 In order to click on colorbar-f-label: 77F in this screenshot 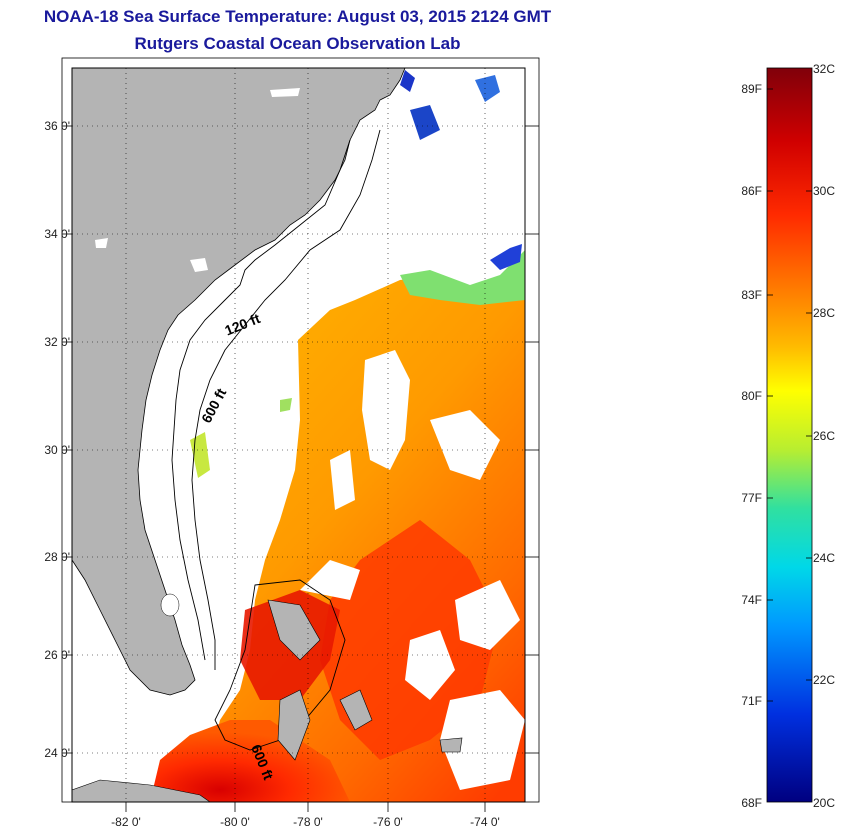, I will do `click(751, 498)`.